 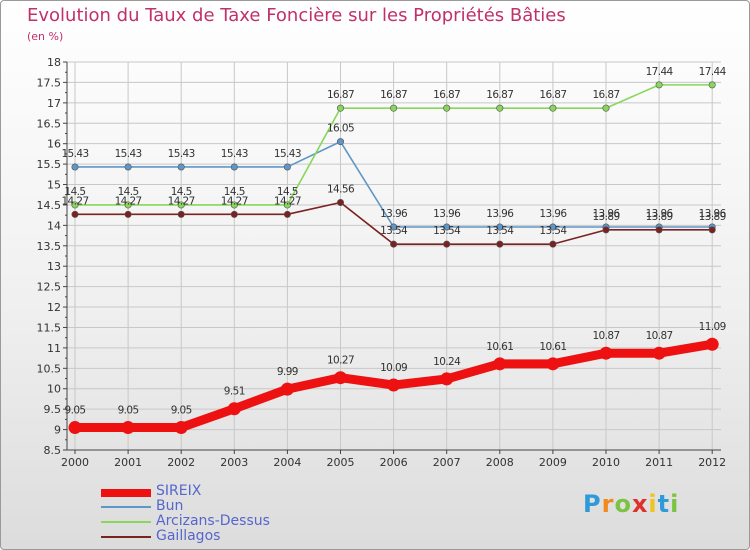 I want to click on point-gaillagos-2004, so click(x=287, y=214).